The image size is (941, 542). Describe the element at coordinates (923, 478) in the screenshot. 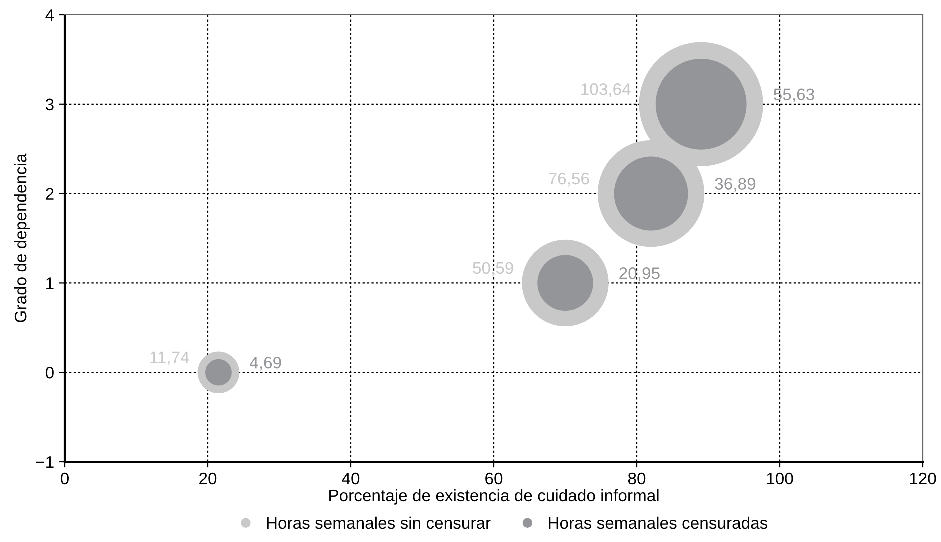

I see `x-tick-label: 120` at that location.